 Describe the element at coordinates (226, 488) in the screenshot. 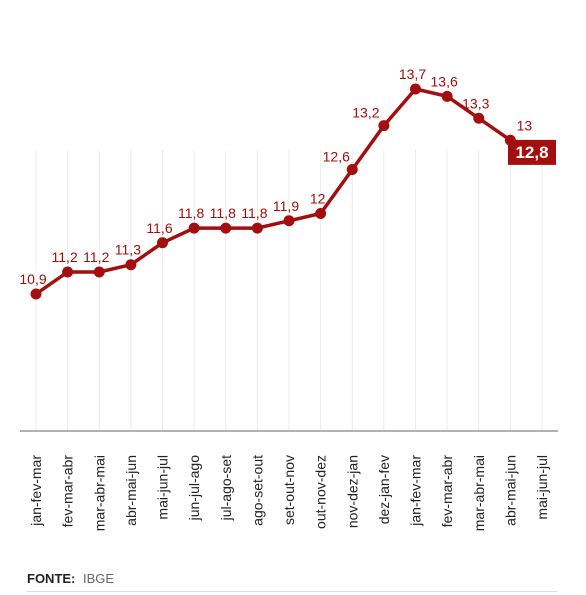

I see `x-tick-label: jul-ago-set` at that location.